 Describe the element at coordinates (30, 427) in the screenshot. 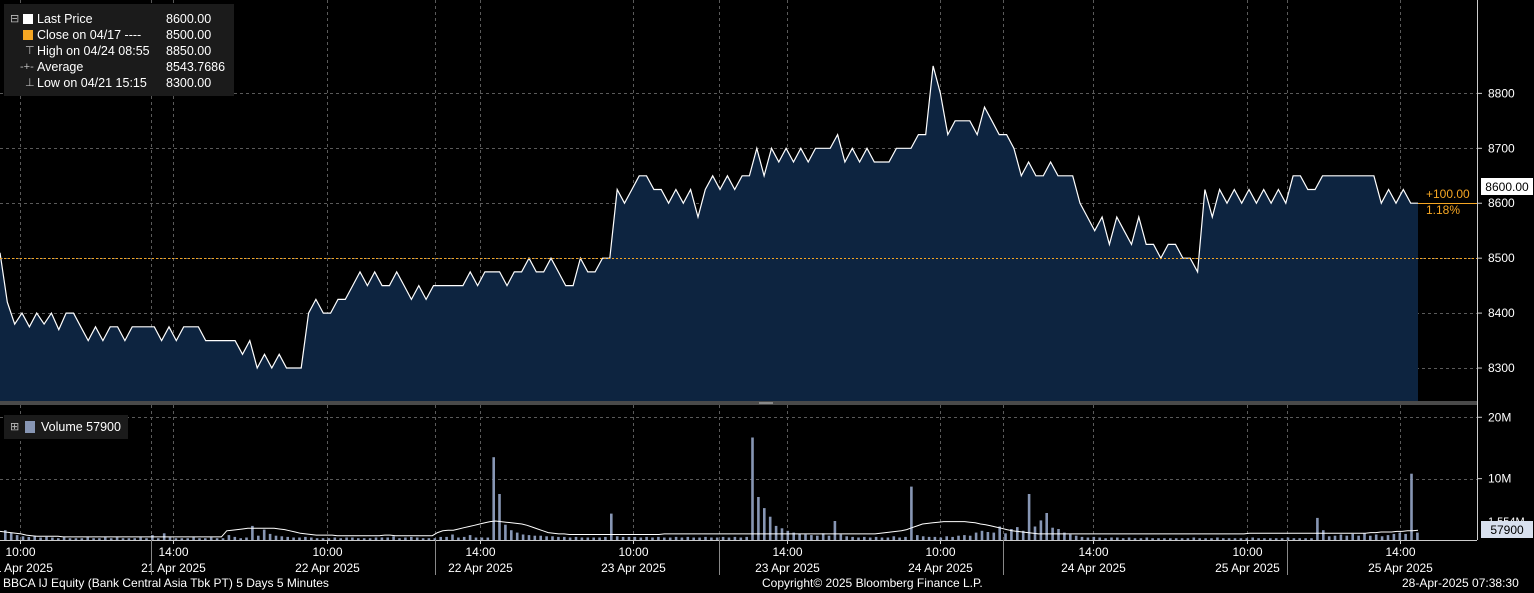

I see `volume-swatch` at that location.